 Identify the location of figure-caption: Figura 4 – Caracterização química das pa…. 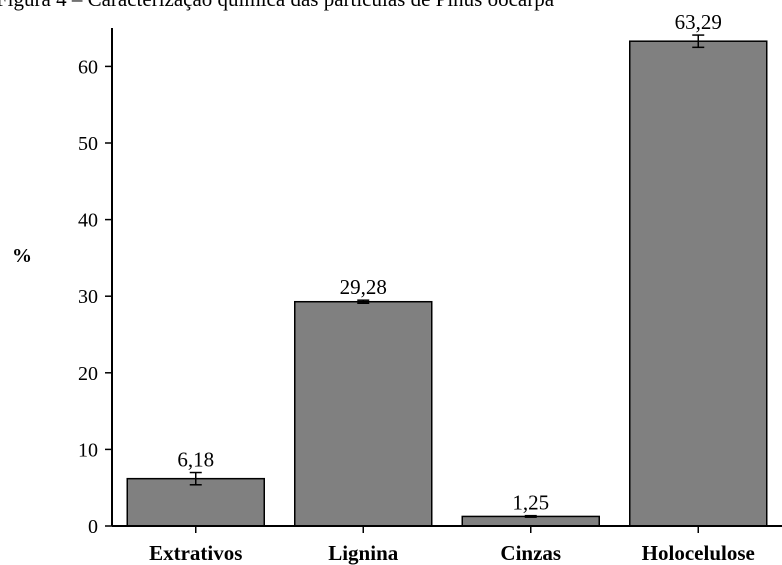
(277, 5).